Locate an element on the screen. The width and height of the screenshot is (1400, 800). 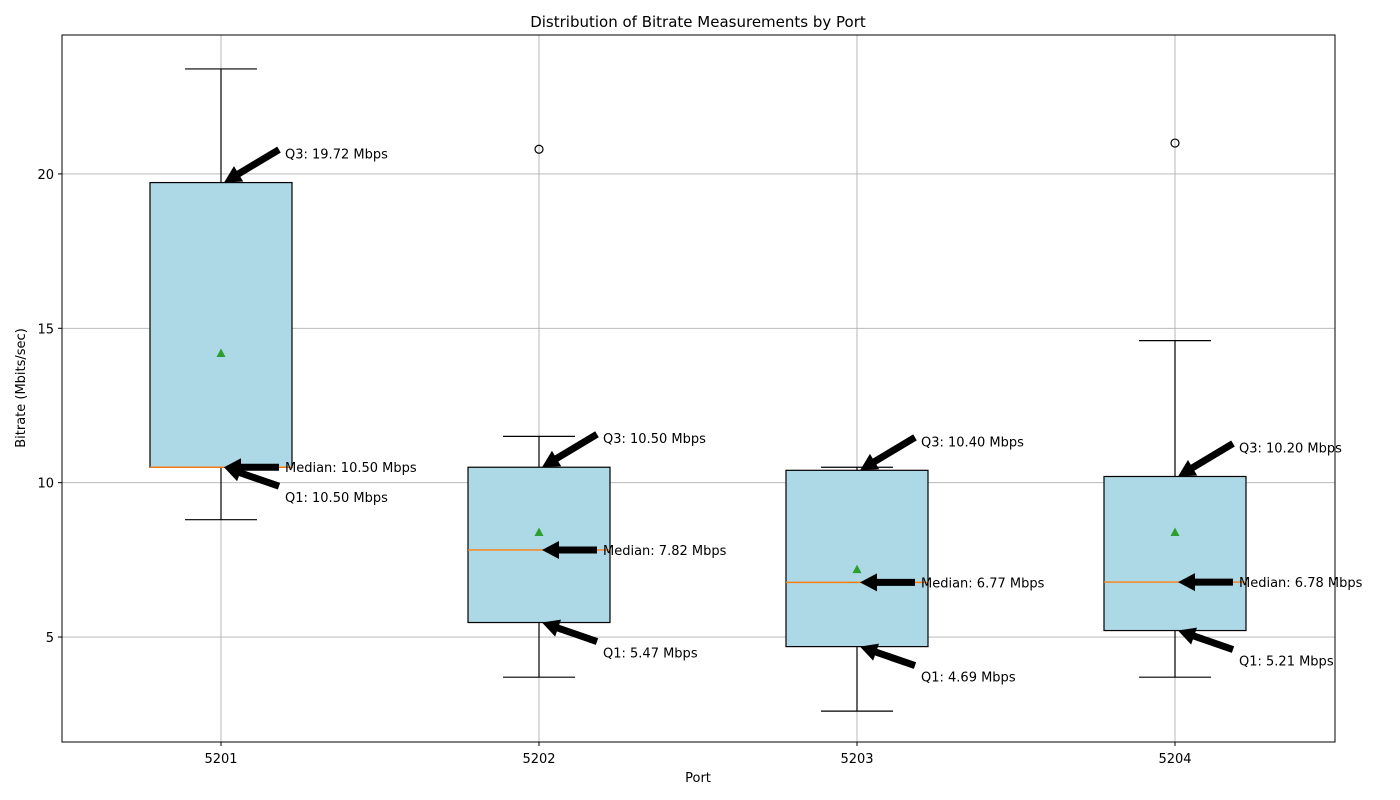
x-tick-label: 5201 is located at coordinates (220, 759).